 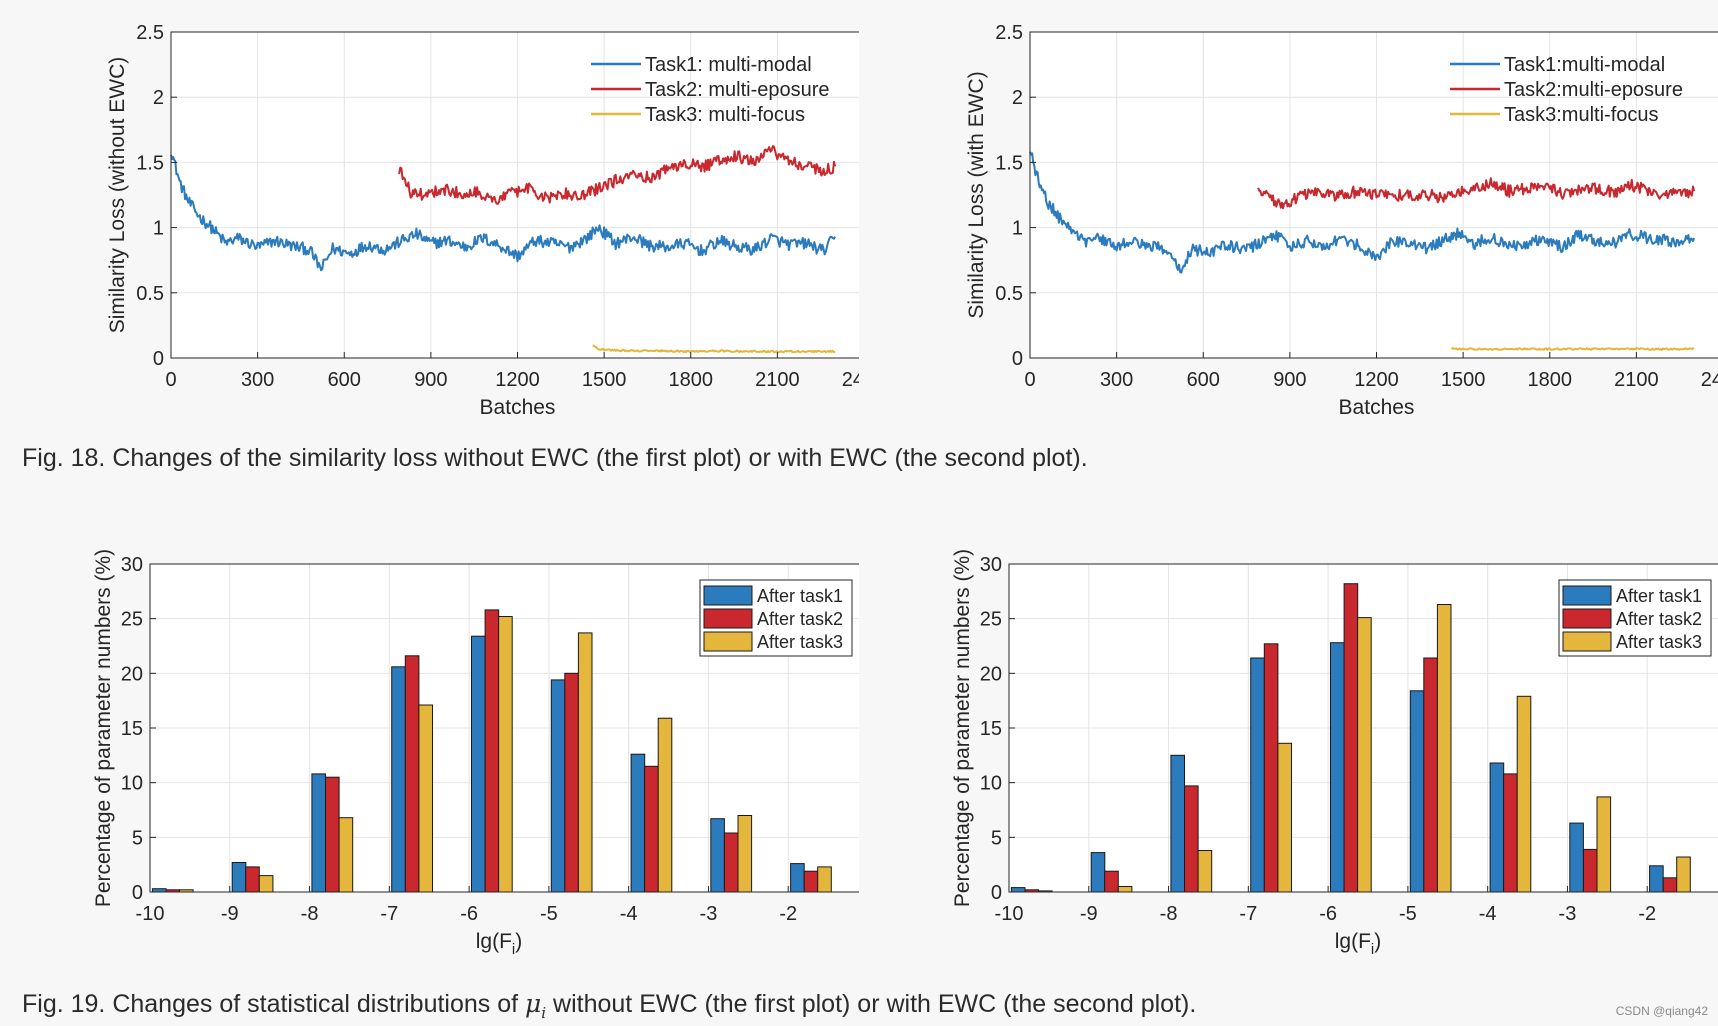 I want to click on dist-ewc-xtick-label-0: -10, so click(x=1009, y=914).